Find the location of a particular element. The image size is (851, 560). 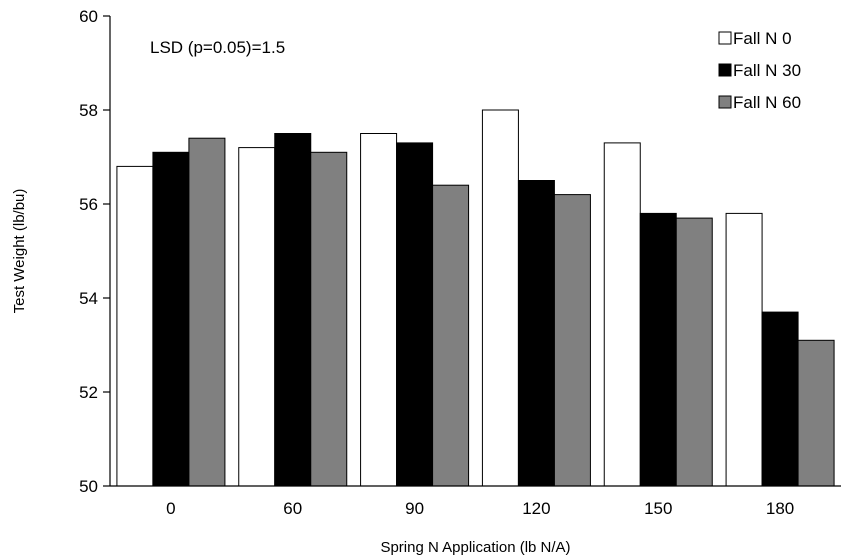

y-tick-label: 60 is located at coordinates (88, 16).